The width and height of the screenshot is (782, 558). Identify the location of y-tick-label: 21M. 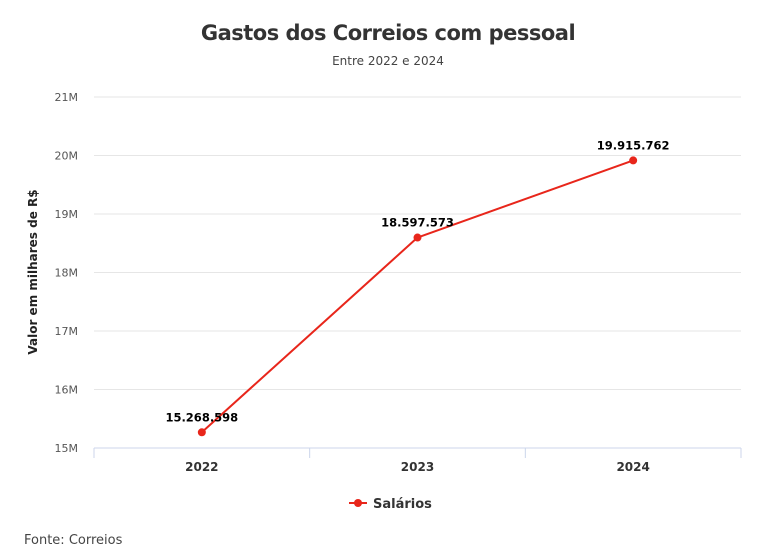
(67, 97).